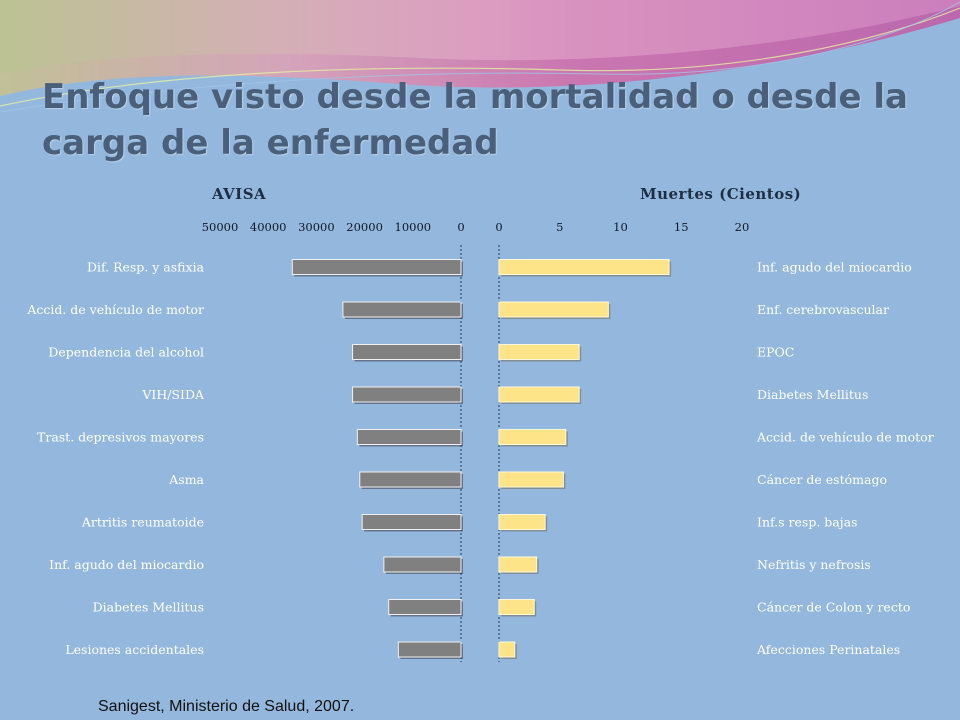 The image size is (960, 720). Describe the element at coordinates (126, 564) in the screenshot. I see `left-category-label: Inf. agudo del miocardio` at that location.